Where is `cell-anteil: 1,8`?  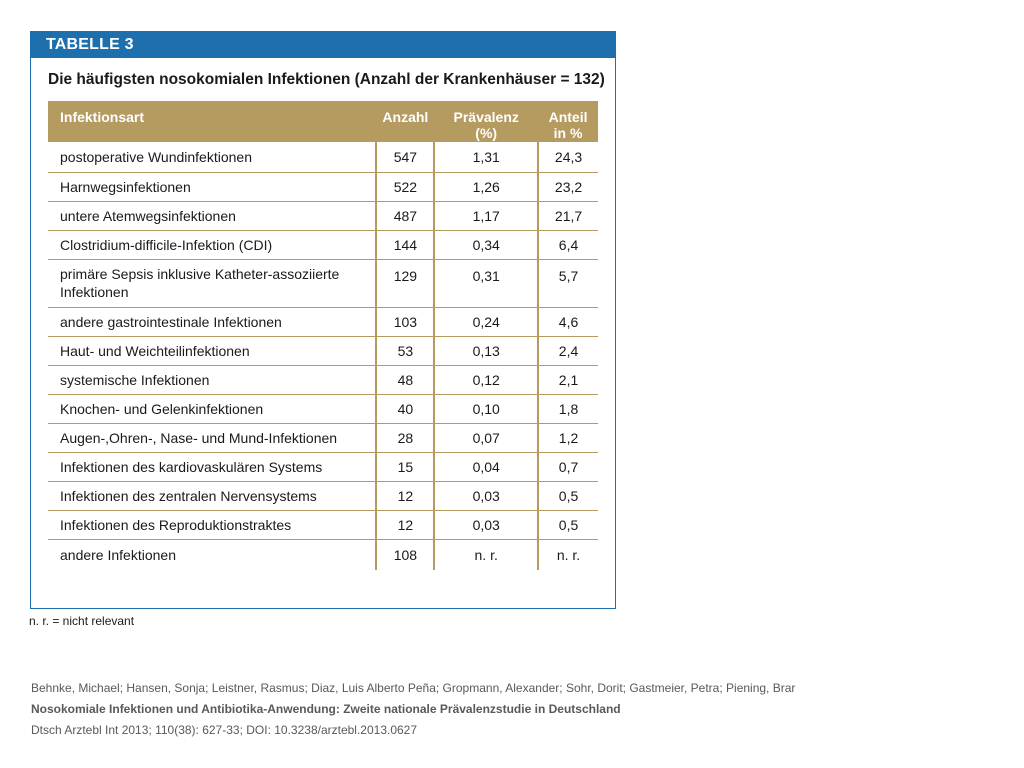 cell-anteil: 1,8 is located at coordinates (567, 409).